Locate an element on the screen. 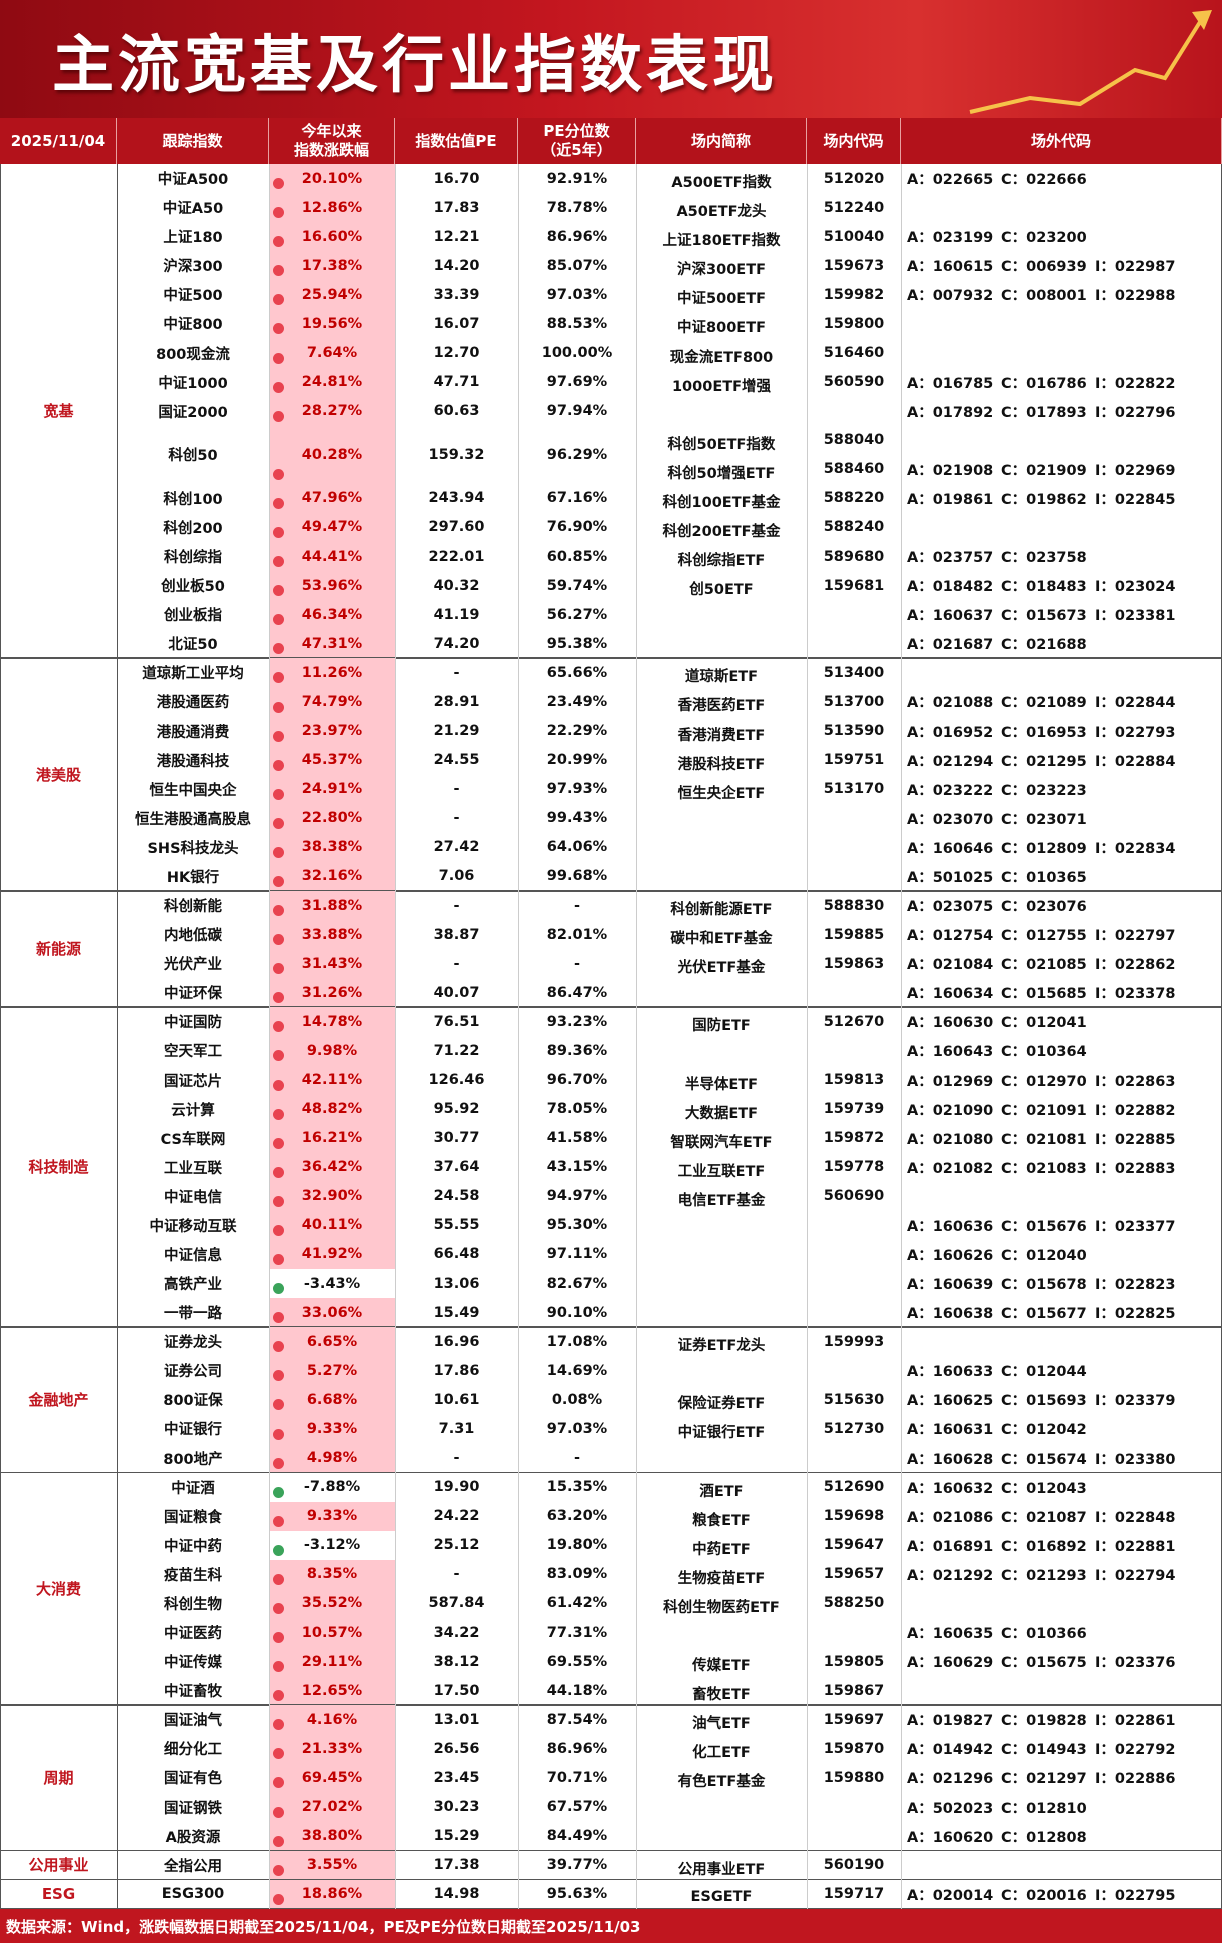 Image resolution: width=1222 pixels, height=1943 pixels. etf-name: 畜牧ETF is located at coordinates (721, 1695).